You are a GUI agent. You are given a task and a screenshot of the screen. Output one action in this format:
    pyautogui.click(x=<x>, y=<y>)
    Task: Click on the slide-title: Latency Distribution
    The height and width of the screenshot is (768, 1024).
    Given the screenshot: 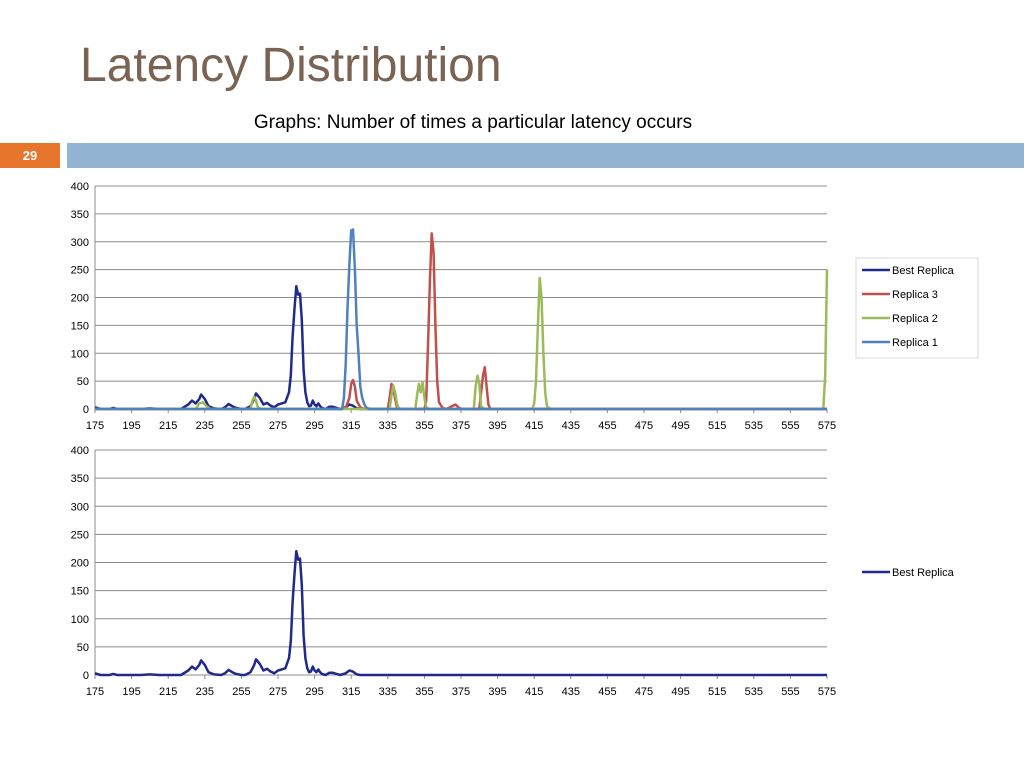 What is the action you would take?
    pyautogui.click(x=291, y=65)
    